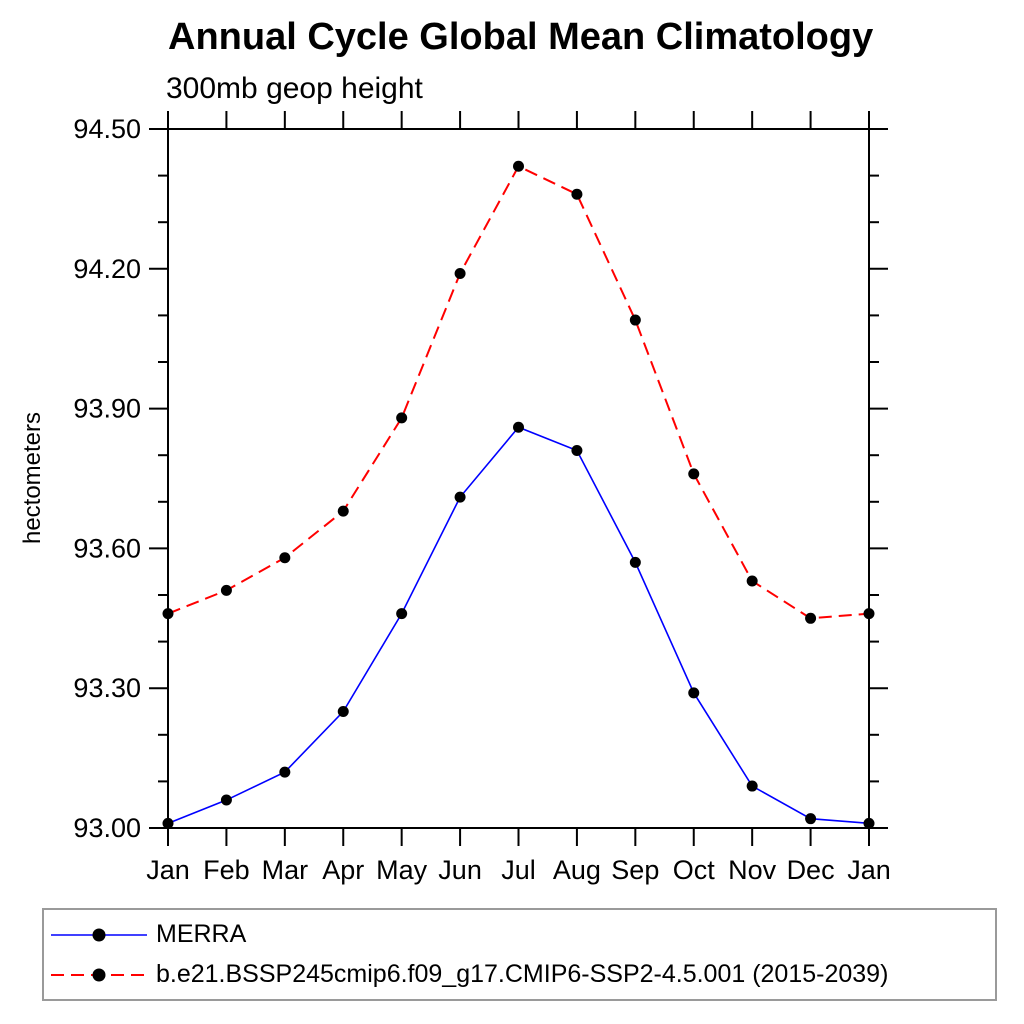 This screenshot has height=1024, width=1024. What do you see at coordinates (811, 870) in the screenshot?
I see `x-tick-label: Dec` at bounding box center [811, 870].